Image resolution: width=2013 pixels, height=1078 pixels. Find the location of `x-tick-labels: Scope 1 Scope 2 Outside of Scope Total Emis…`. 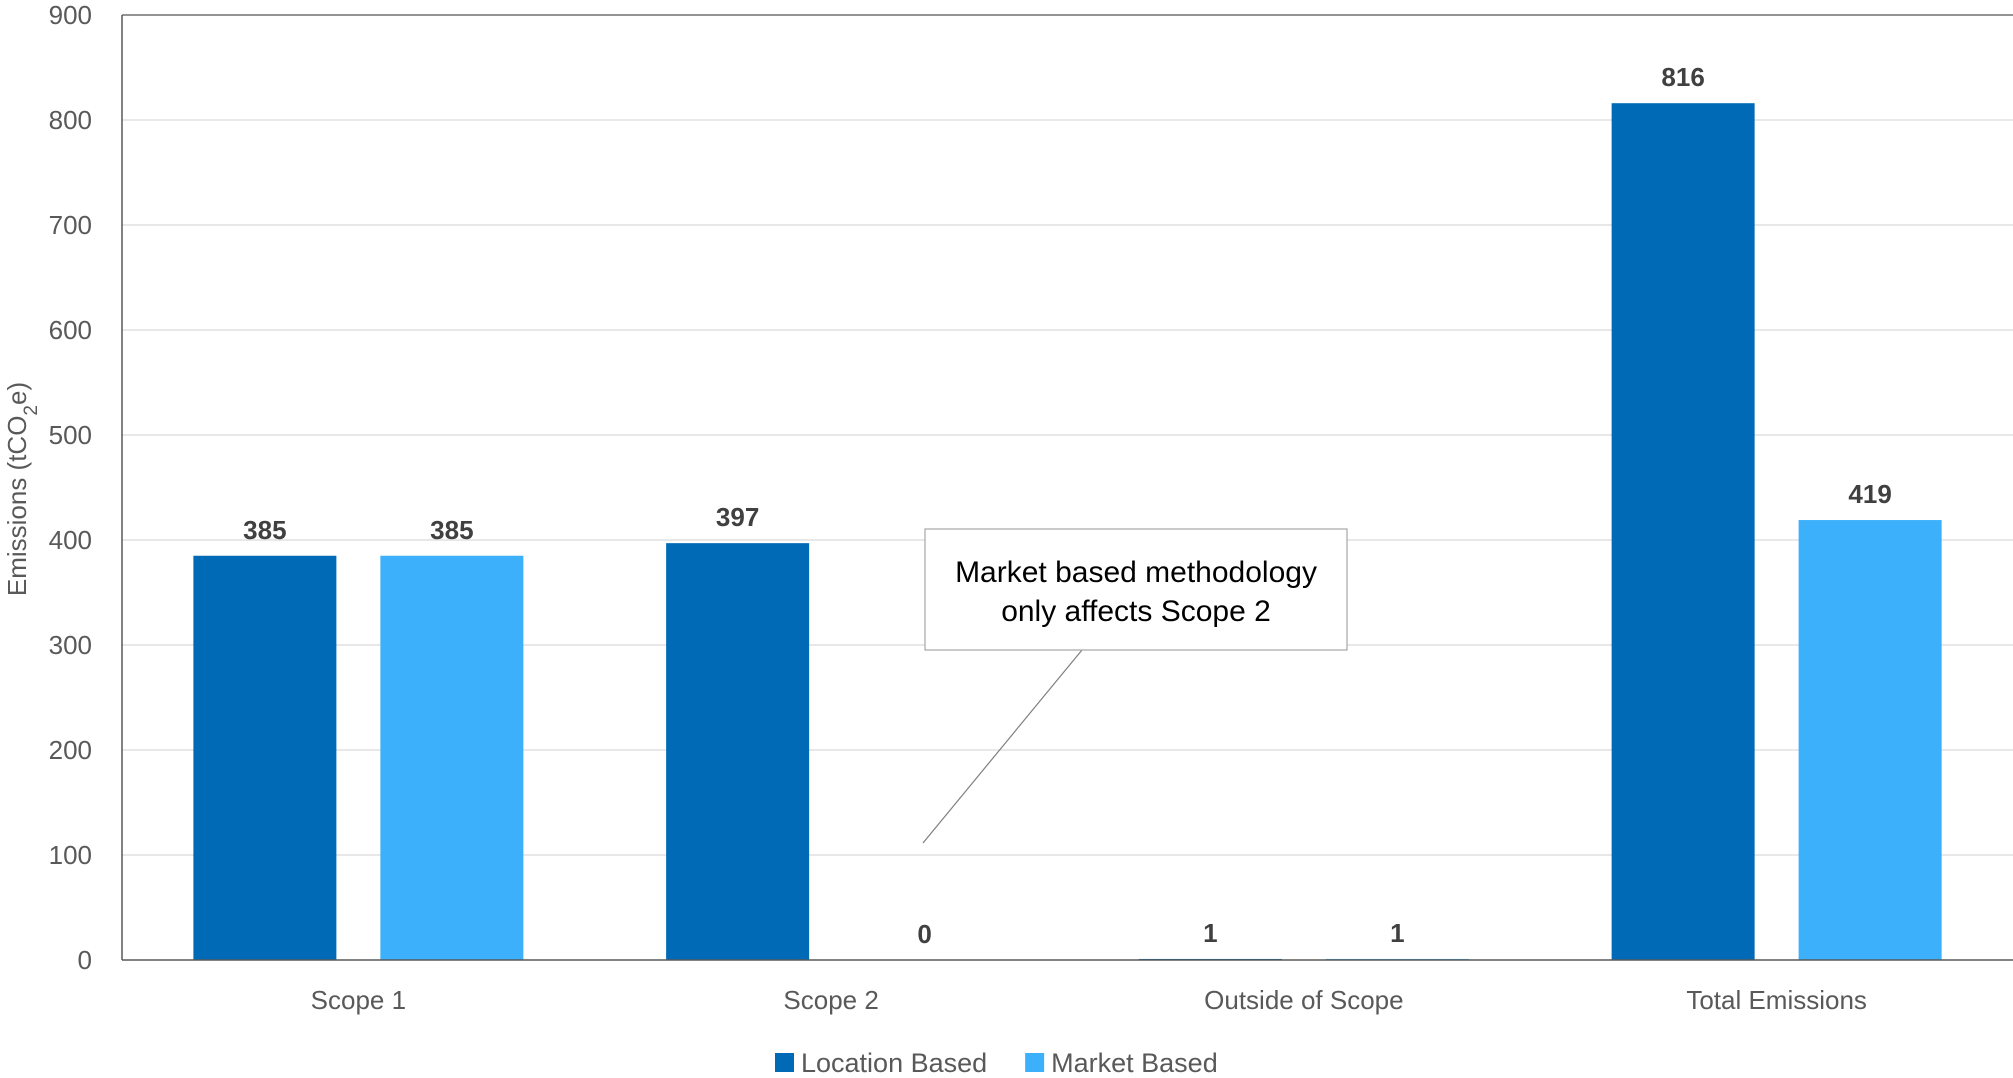

x-tick-labels: Scope 1 Scope 2 Outside of Scope Total Emis… is located at coordinates (1089, 1000).